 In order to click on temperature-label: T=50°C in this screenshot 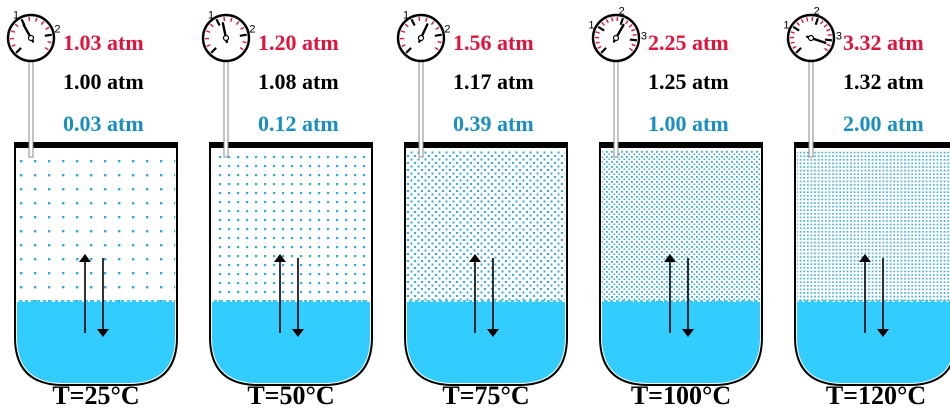, I will do `click(290, 394)`.